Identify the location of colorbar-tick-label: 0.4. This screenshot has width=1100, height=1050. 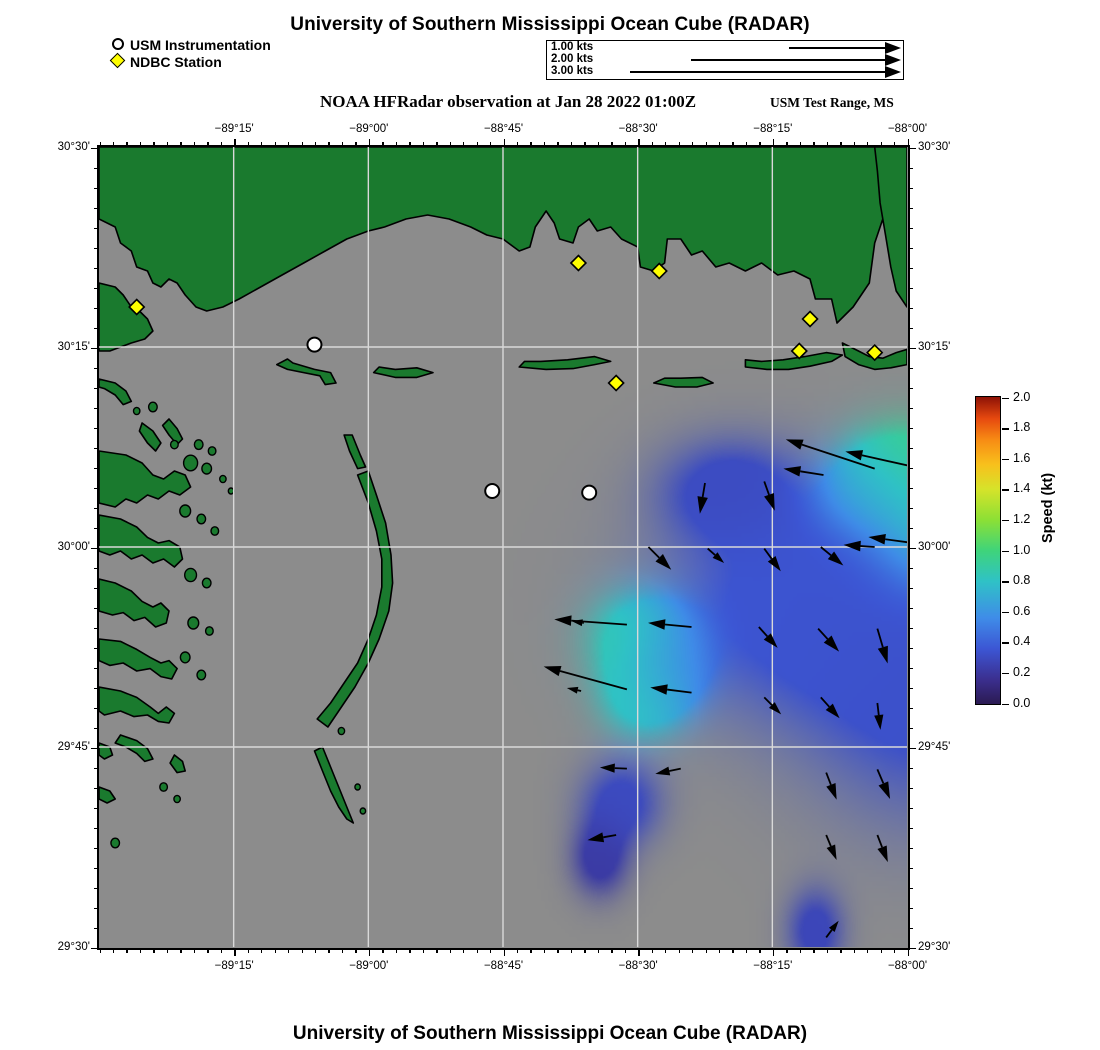
(1022, 641).